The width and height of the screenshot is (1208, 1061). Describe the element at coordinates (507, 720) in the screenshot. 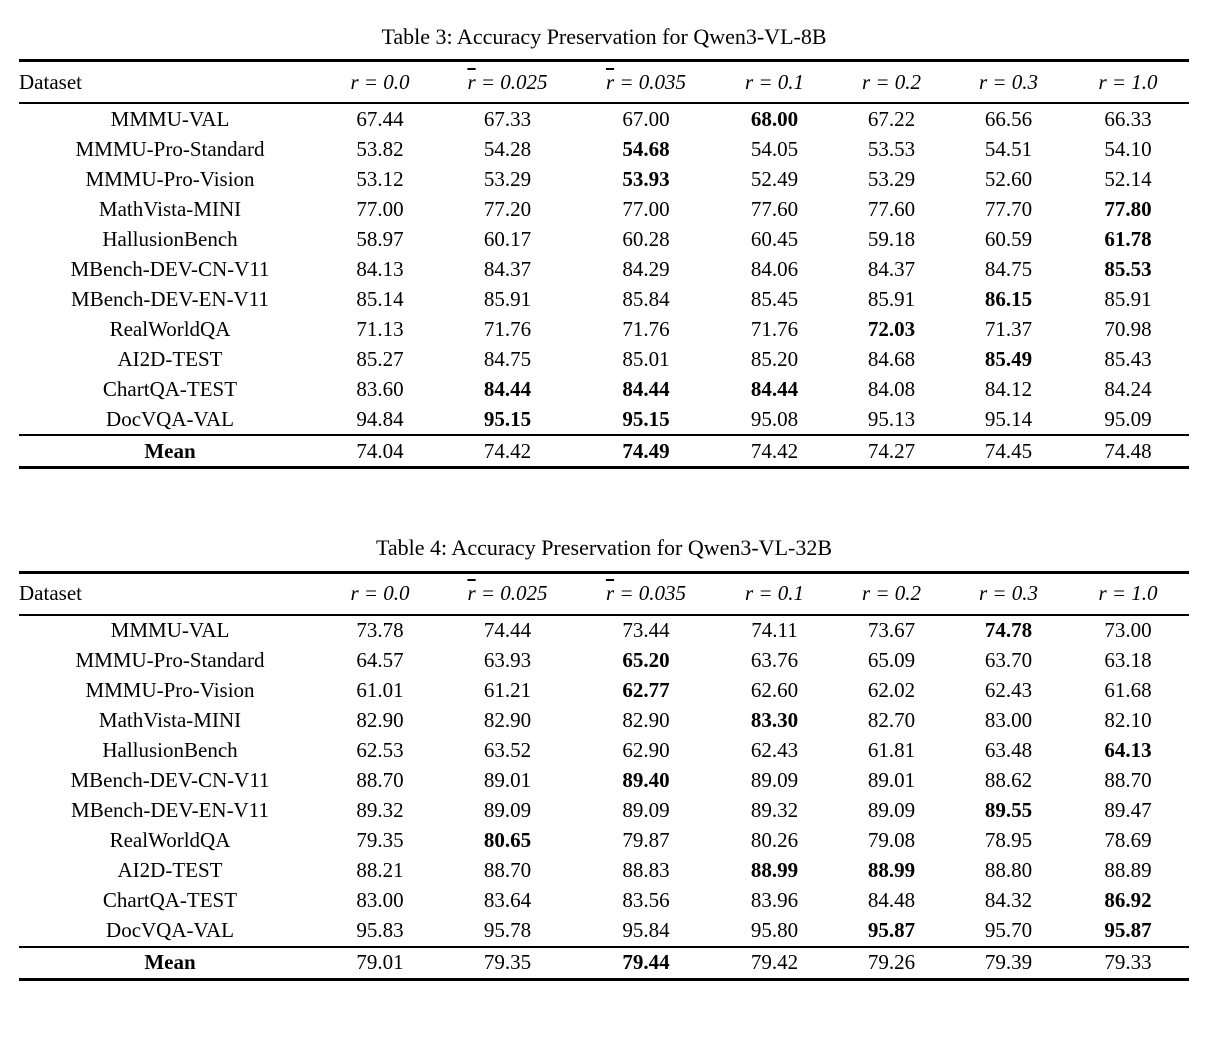

I see `value-cell: 82.90` at that location.